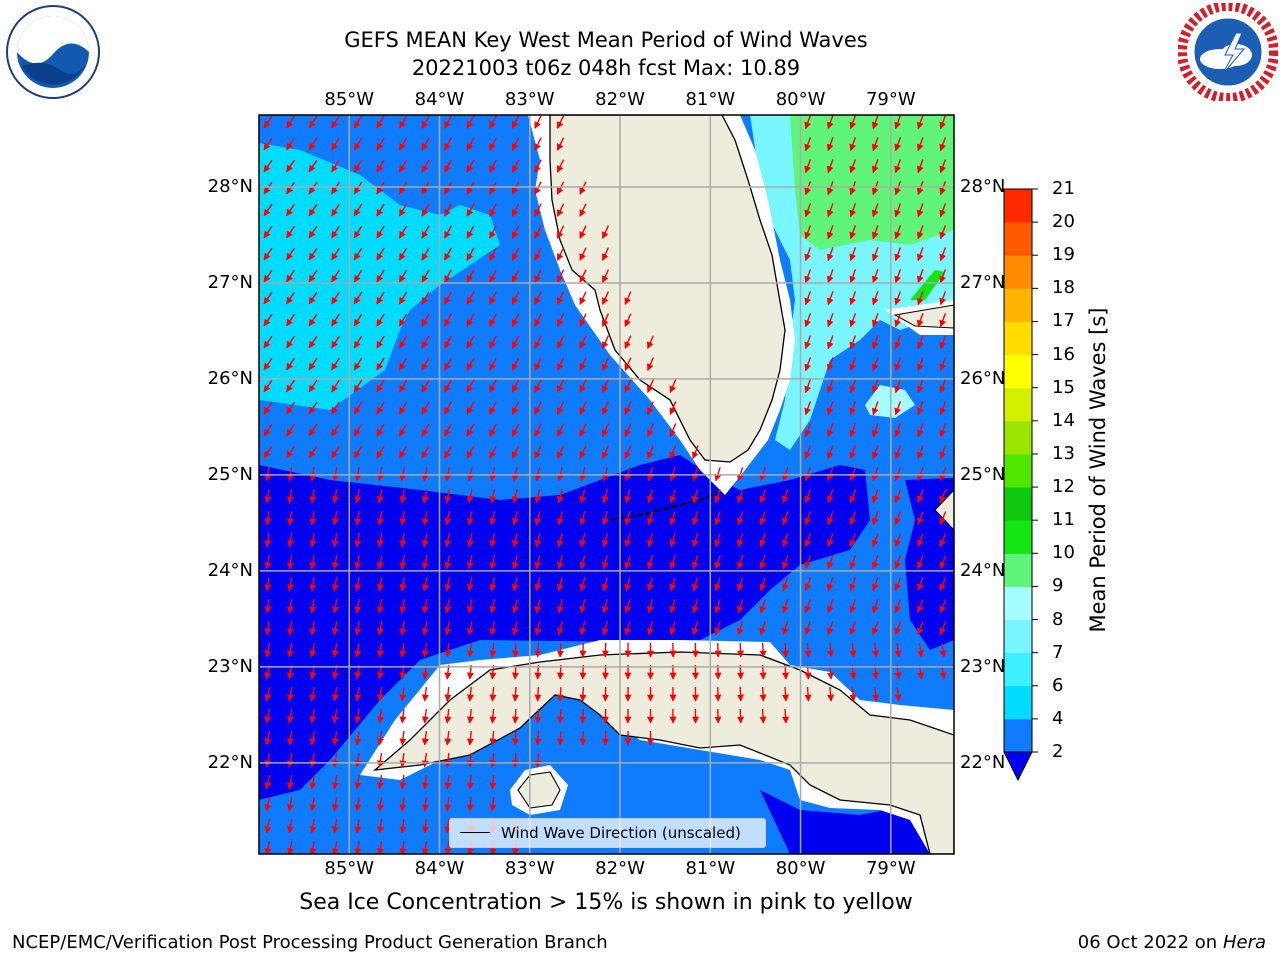 This screenshot has width=1280, height=960. I want to click on colorbar-tick-label: 15, so click(1063, 387).